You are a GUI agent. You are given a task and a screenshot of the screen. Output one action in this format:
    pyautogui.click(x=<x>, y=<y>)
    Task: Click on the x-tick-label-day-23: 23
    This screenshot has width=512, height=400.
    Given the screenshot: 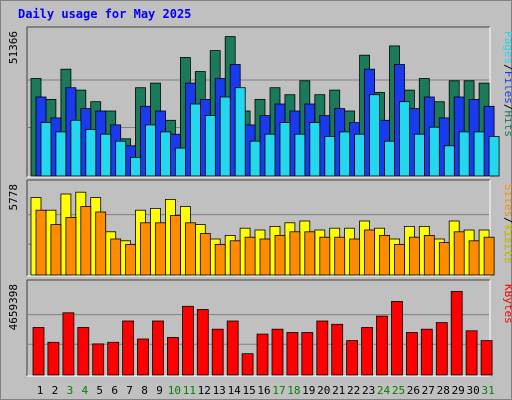 What is the action you would take?
    pyautogui.click(x=368, y=390)
    